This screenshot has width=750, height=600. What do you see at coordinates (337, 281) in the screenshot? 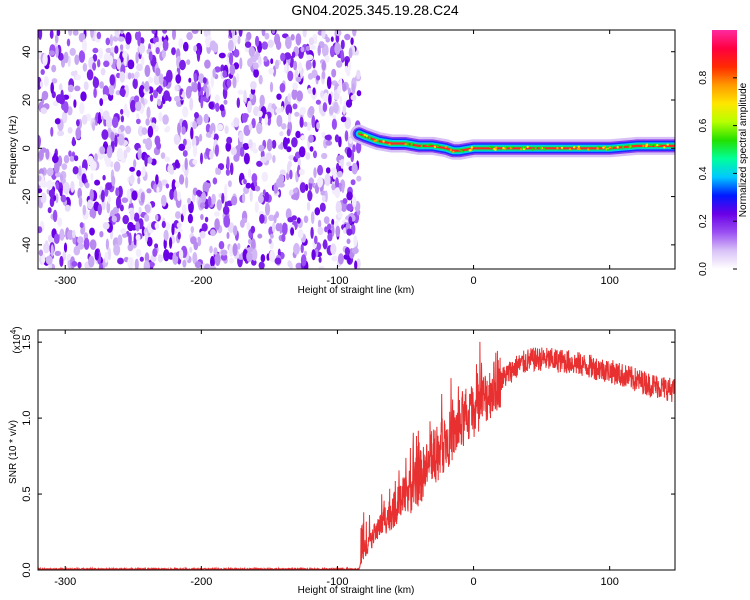
I see `x-tick-label: -100` at bounding box center [337, 281].